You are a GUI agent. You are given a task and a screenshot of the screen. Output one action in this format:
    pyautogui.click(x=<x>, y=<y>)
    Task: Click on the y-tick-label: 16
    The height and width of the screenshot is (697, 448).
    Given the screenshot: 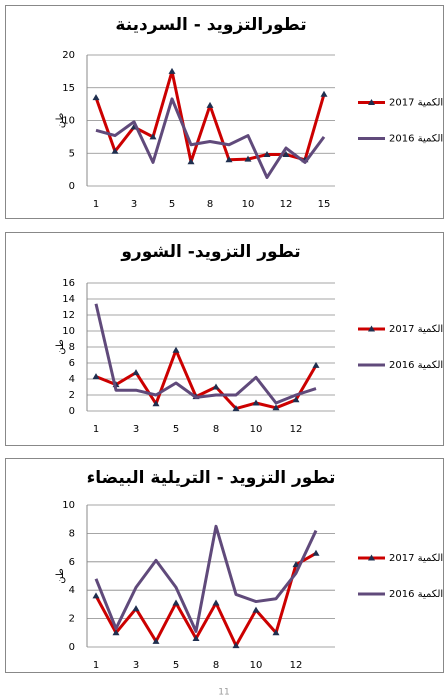 What is the action you would take?
    pyautogui.click(x=68, y=283)
    